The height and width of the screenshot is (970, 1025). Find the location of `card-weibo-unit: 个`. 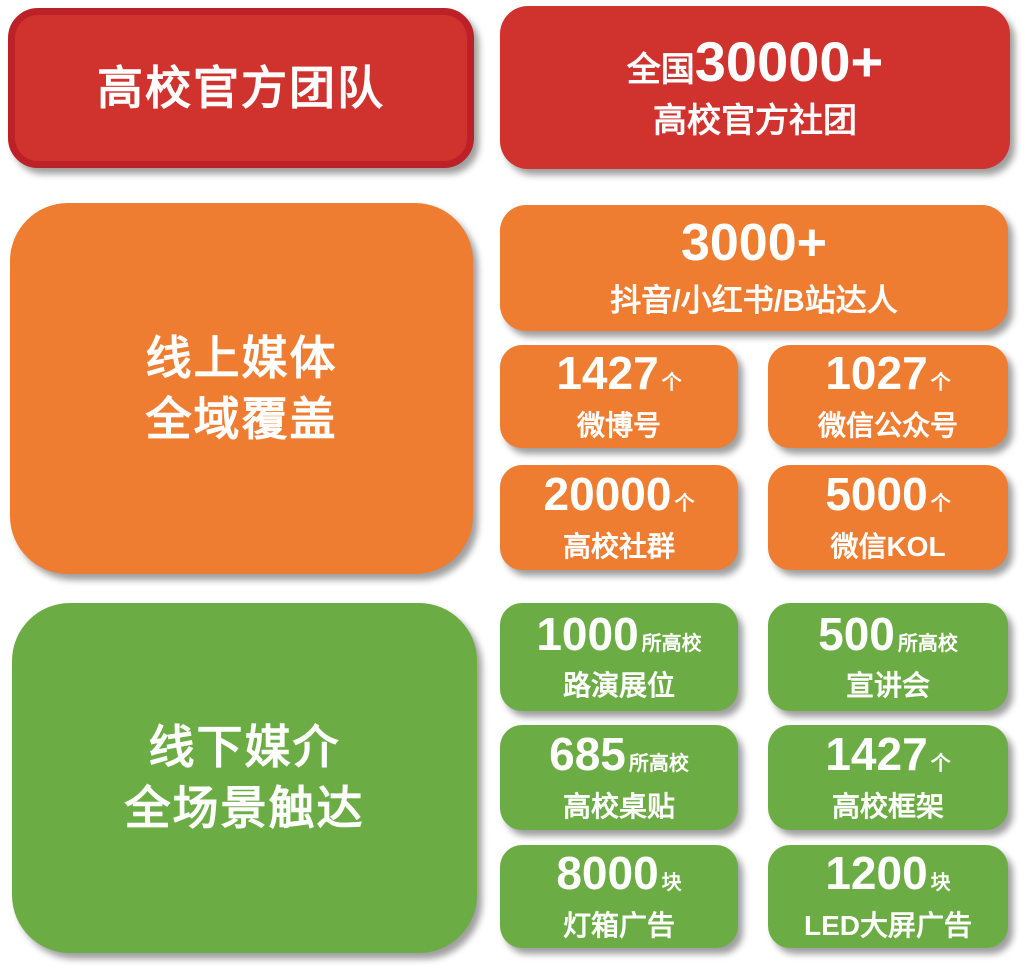

card-weibo-unit: 个 is located at coordinates (671, 383).